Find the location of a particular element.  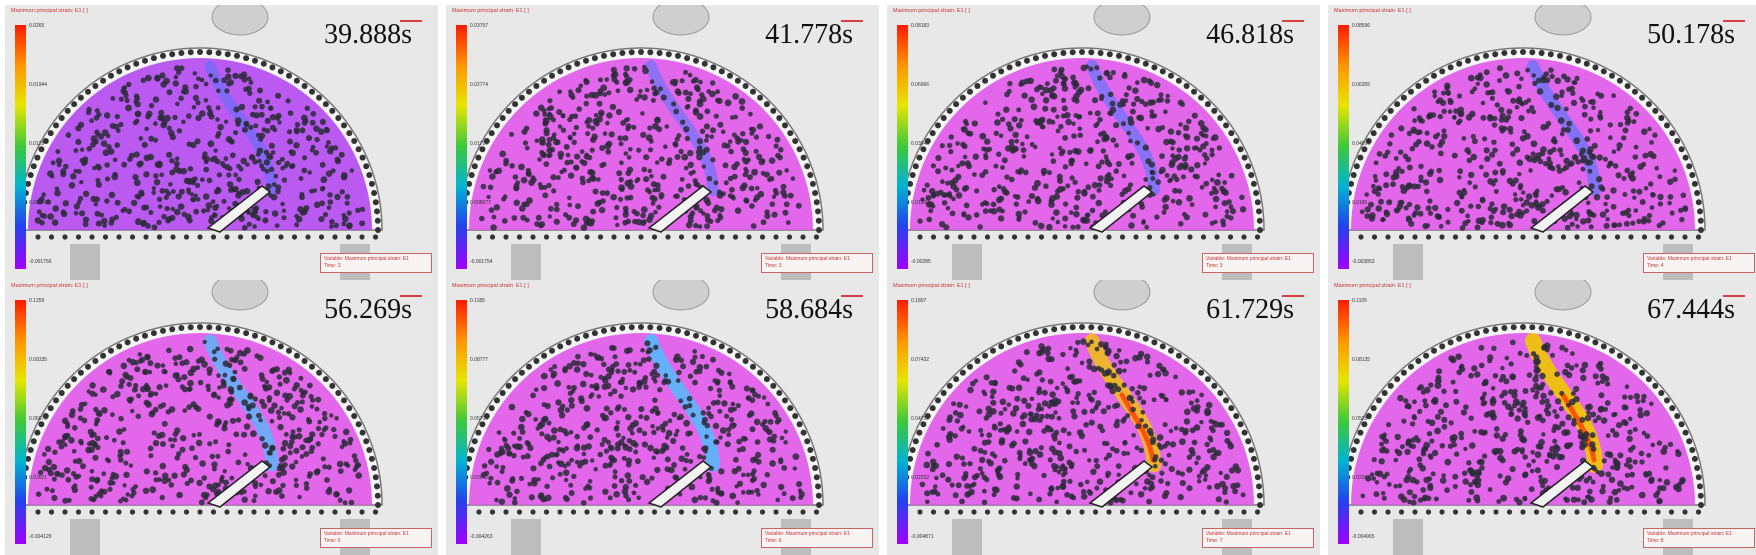

colorbar-tick-label: -0.004965 is located at coordinates (1363, 537).